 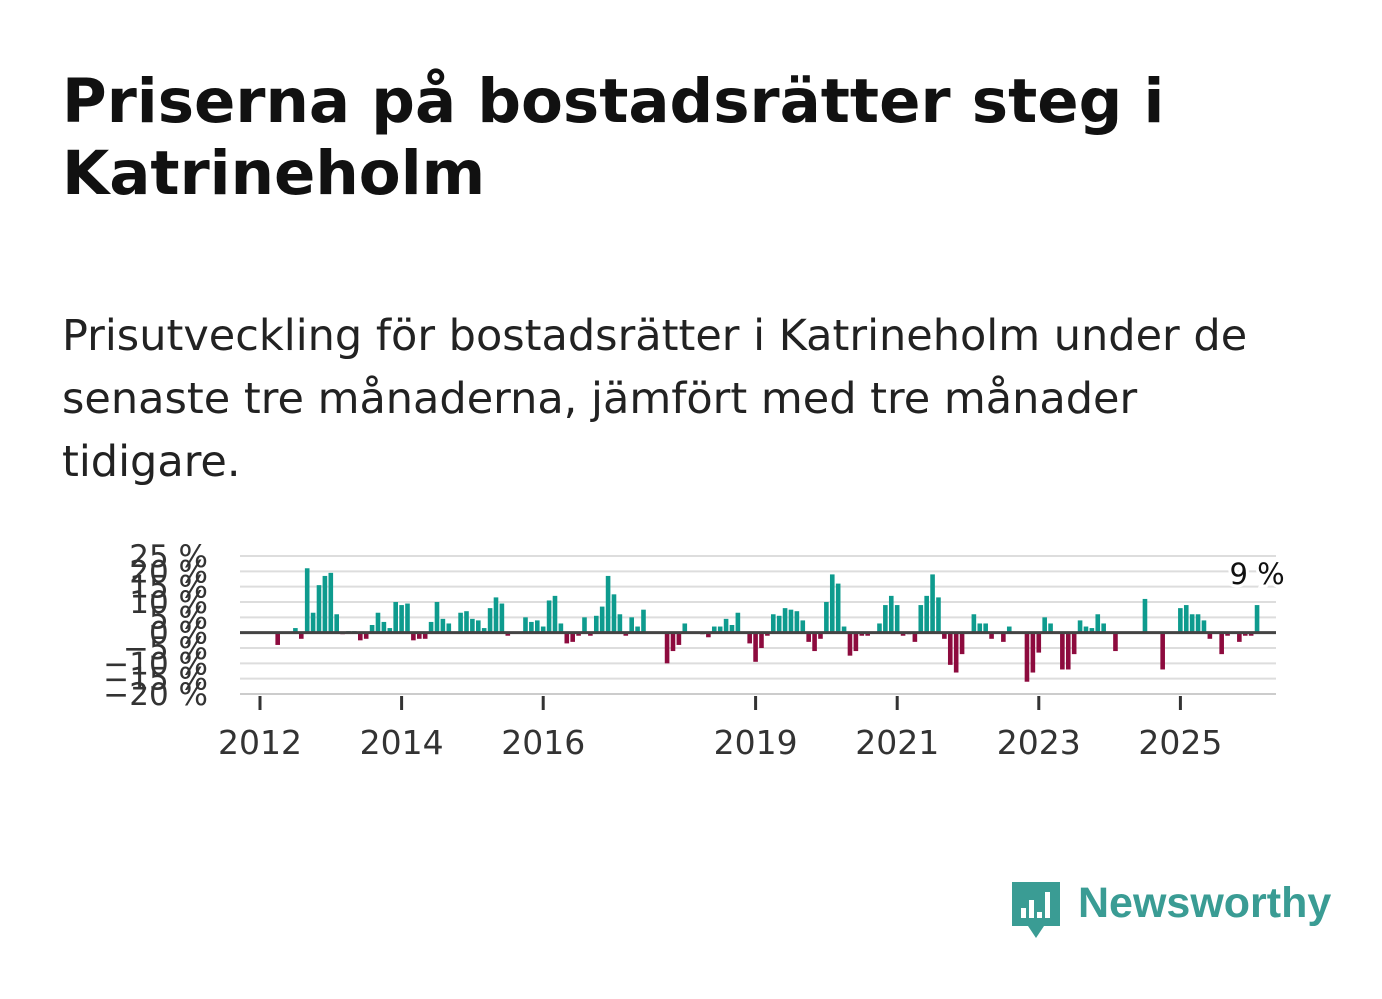 I want to click on y-tick-label: −20 %, so click(x=155, y=695).